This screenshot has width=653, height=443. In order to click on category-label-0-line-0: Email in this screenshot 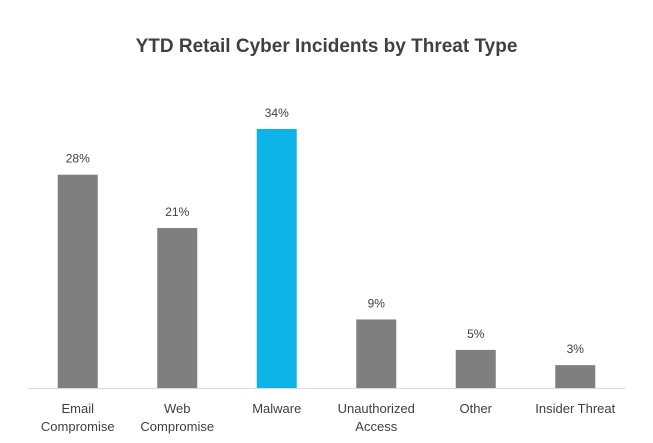, I will do `click(77, 408)`.